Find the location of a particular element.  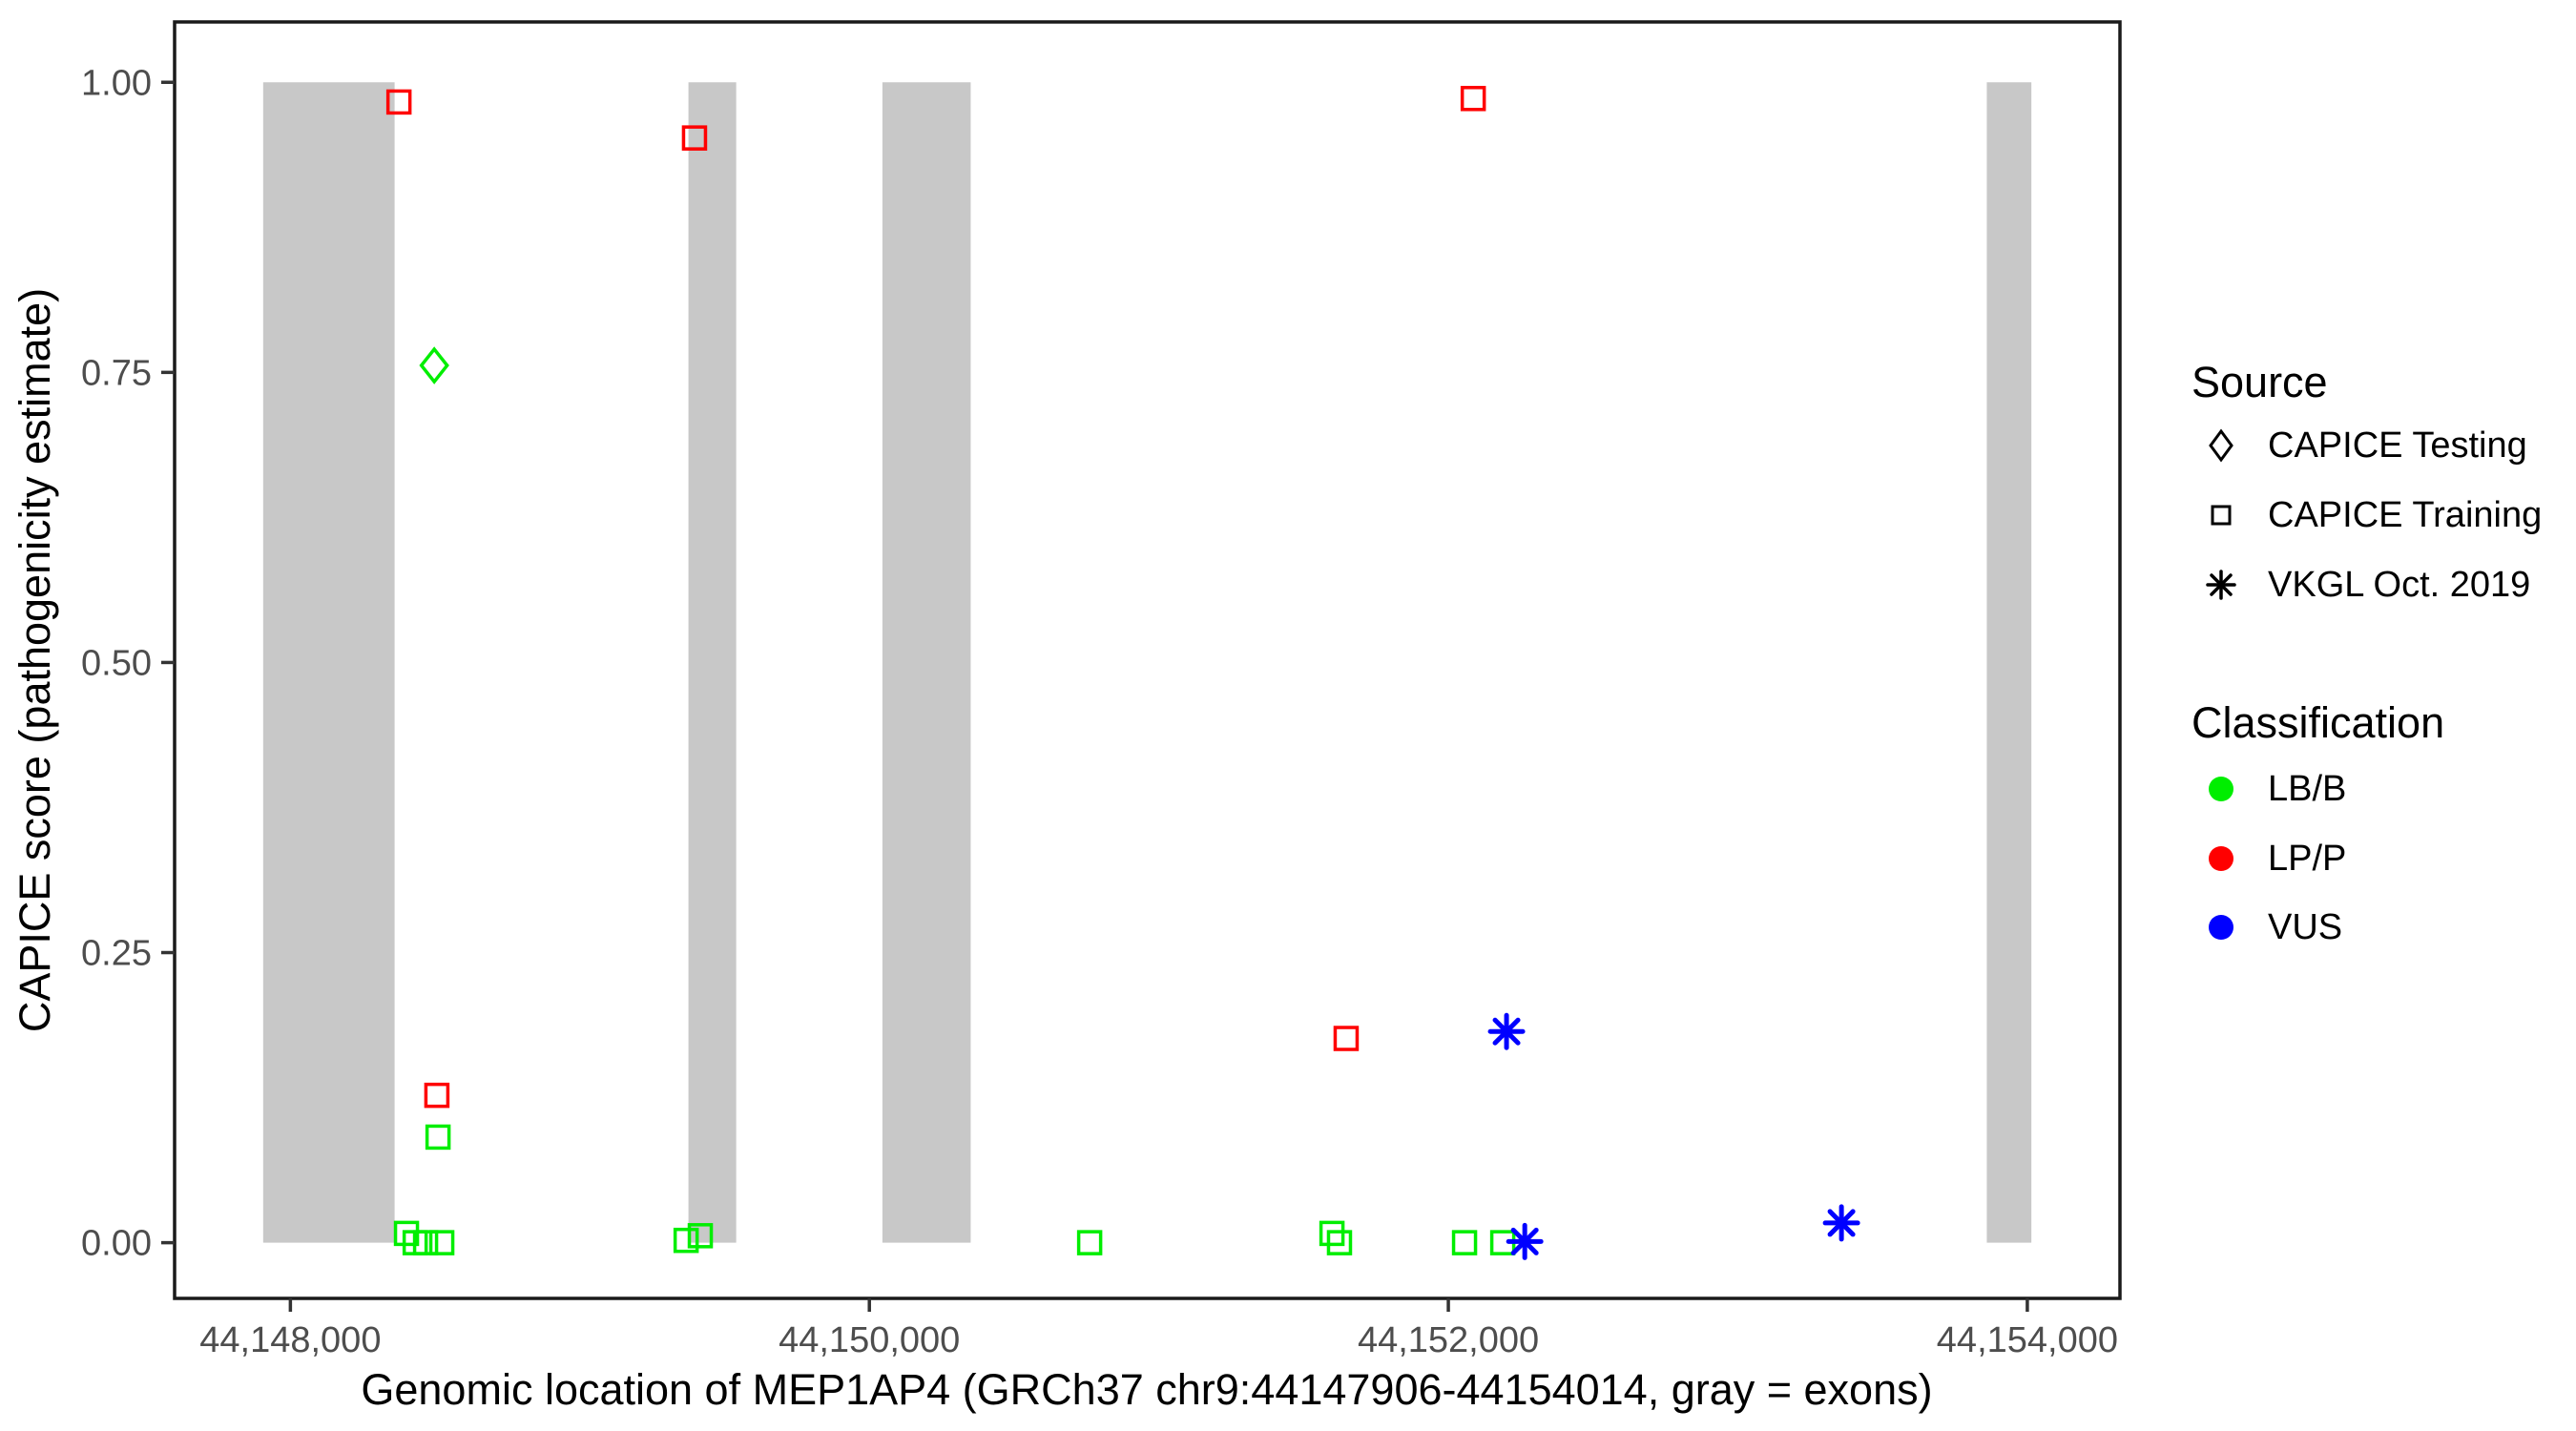

legend-item-capice-testing: CAPICE Testing is located at coordinates (2362, 446).